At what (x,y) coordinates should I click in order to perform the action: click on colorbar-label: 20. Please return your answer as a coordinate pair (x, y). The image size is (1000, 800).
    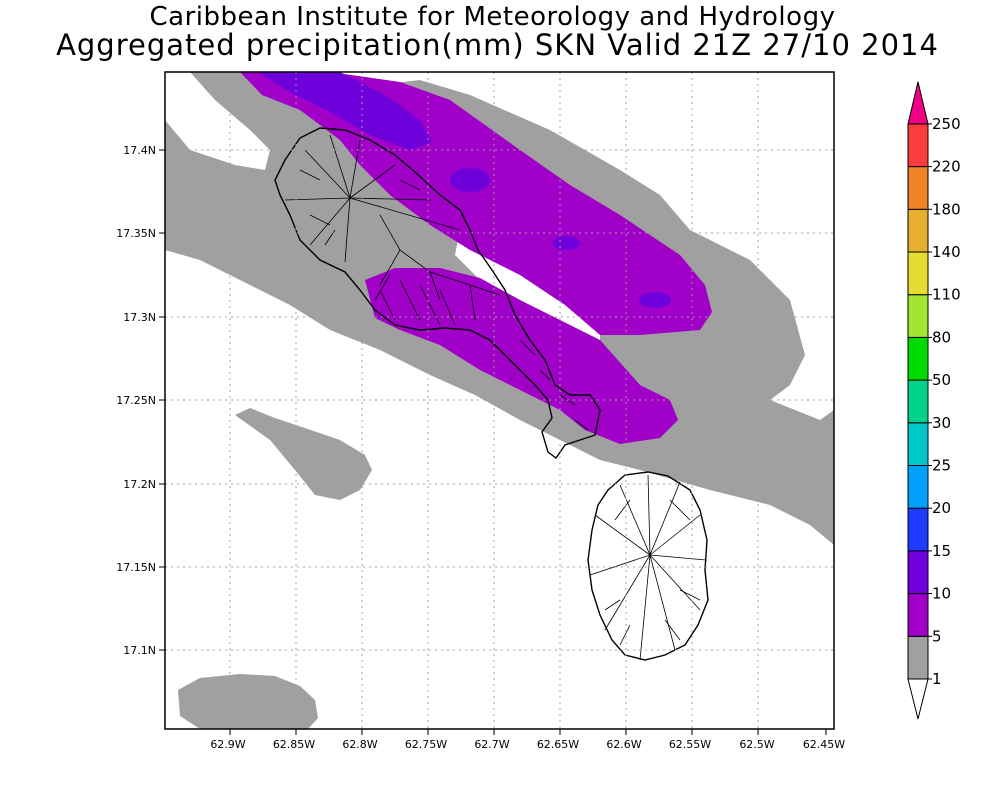
    Looking at the image, I should click on (941, 508).